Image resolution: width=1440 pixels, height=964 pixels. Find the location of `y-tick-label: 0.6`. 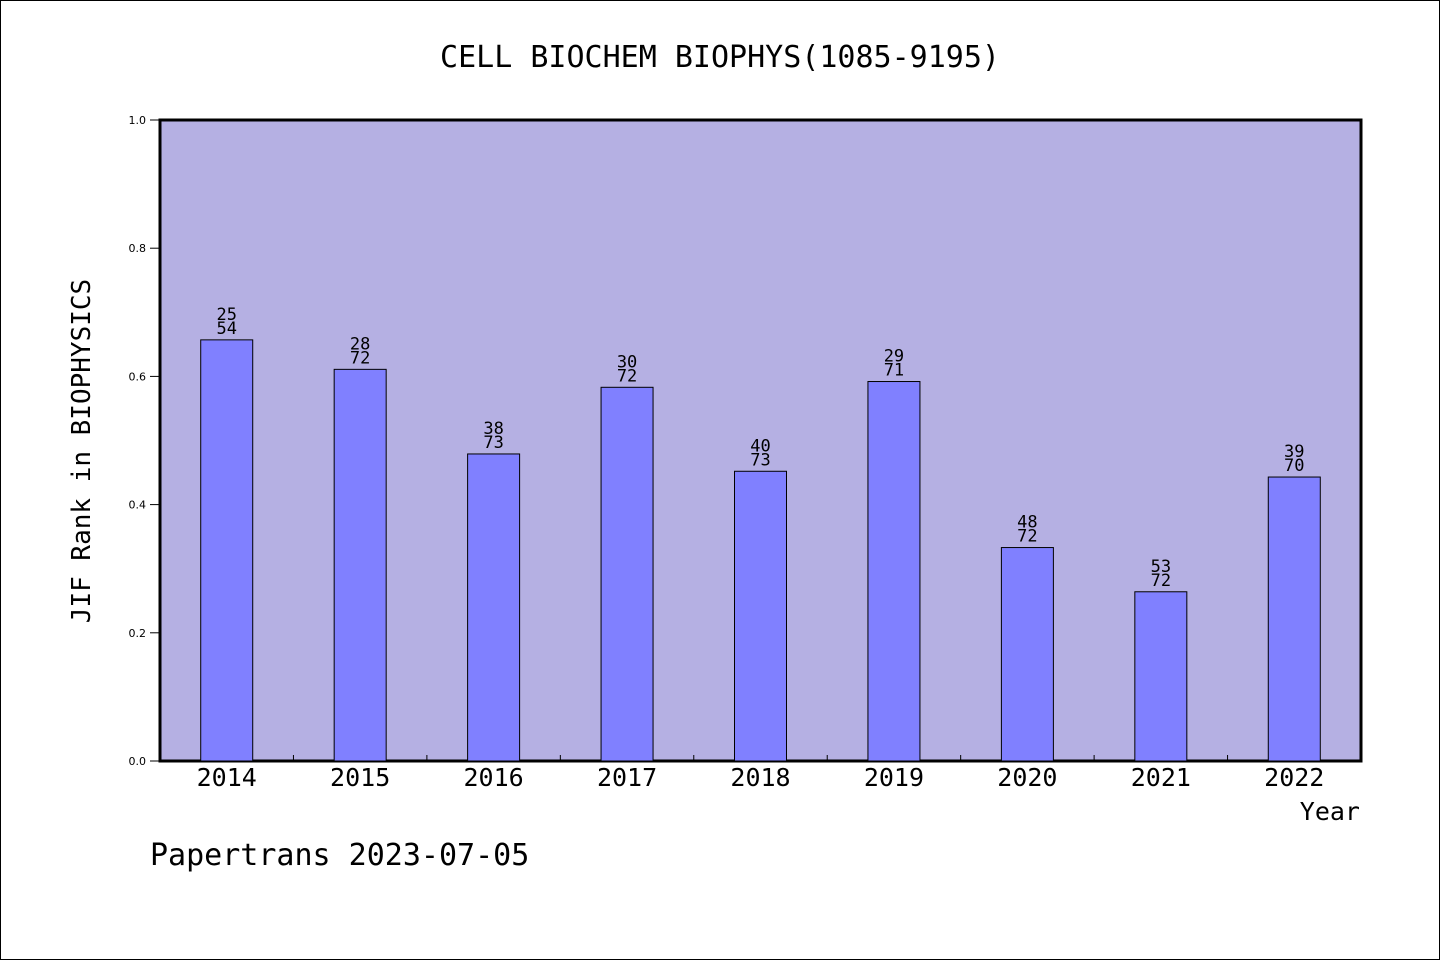

y-tick-label: 0.6 is located at coordinates (138, 376).